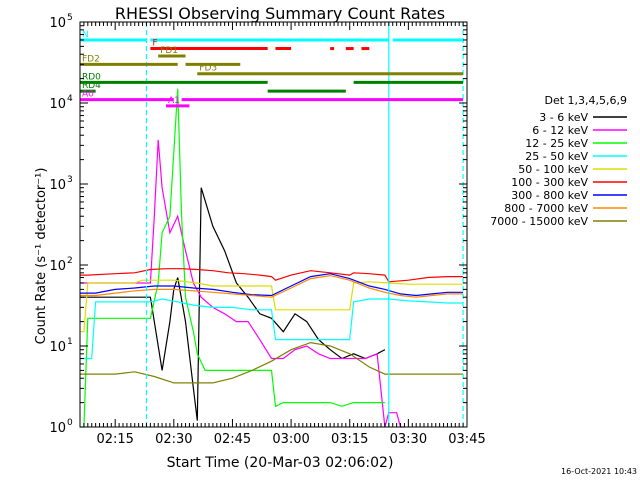 The image size is (640, 480). What do you see at coordinates (599, 471) in the screenshot?
I see `footer-timestamp: 16-Oct-2021 10:43` at bounding box center [599, 471].